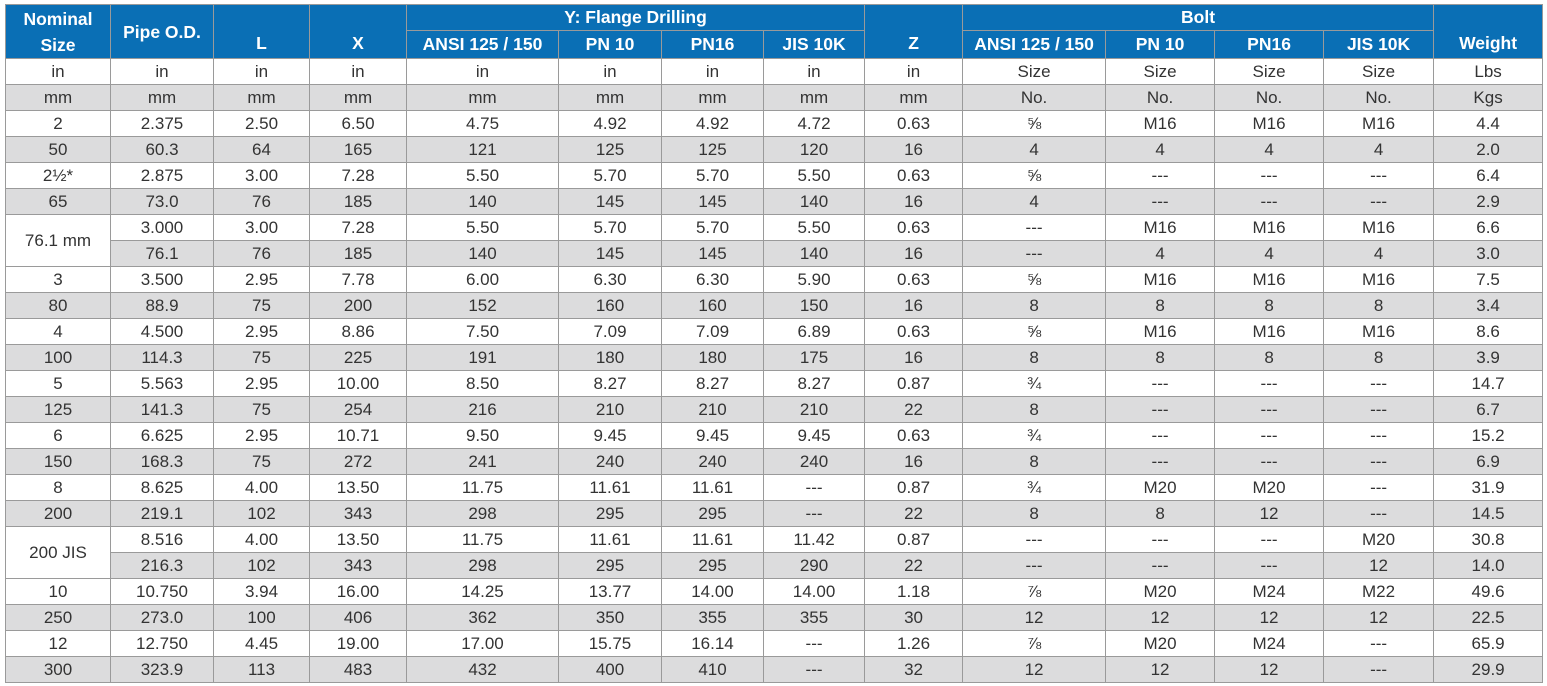 This screenshot has width=1547, height=686. Describe the element at coordinates (610, 669) in the screenshot. I see `table-cell: 400` at that location.